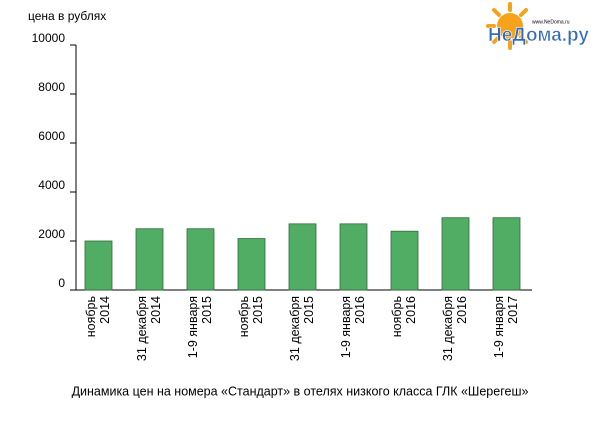 This screenshot has height=430, width=600. Describe the element at coordinates (551, 22) in the screenshot. I see `logo-url: www.NeDoma.ru` at that location.